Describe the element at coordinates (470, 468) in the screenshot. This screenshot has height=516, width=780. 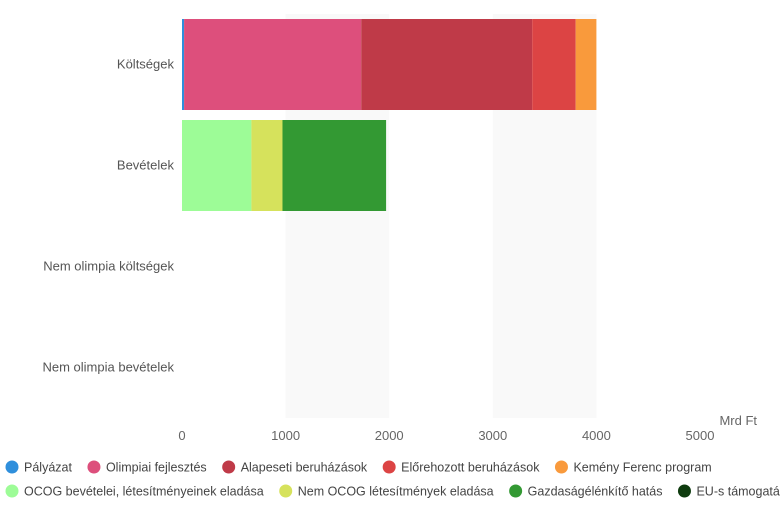
I see `legend-label: Előrehozott beruházások` at that location.